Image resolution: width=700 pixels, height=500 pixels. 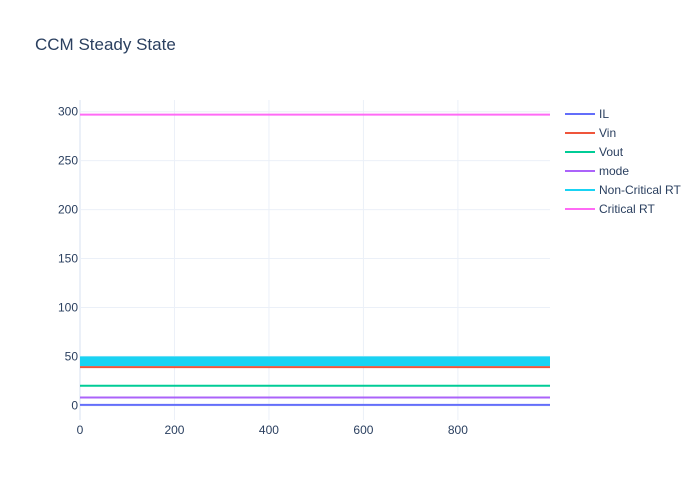 What do you see at coordinates (458, 430) in the screenshot?
I see `x-tick-label: 800` at bounding box center [458, 430].